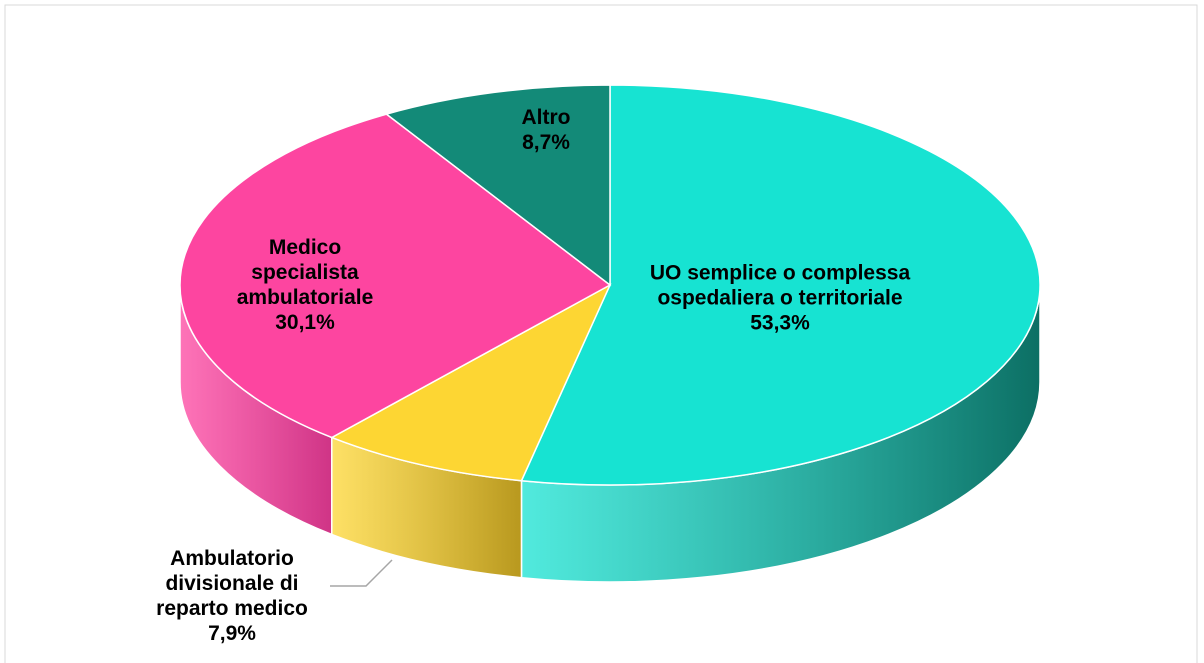  I want to click on leader-line, so click(361, 573).